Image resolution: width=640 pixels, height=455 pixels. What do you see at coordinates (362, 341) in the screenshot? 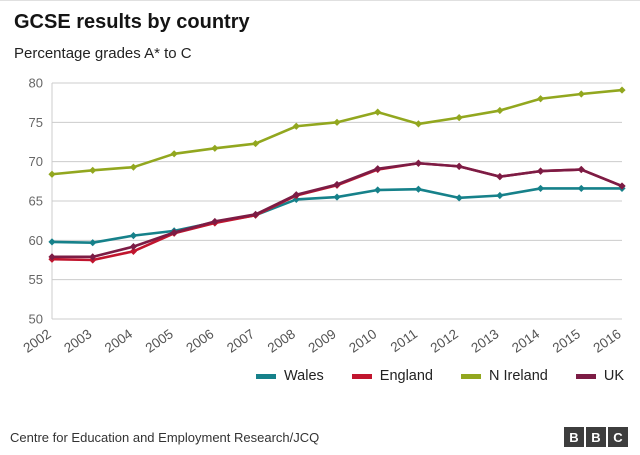
I see `svg-text: 2010` at bounding box center [362, 341].